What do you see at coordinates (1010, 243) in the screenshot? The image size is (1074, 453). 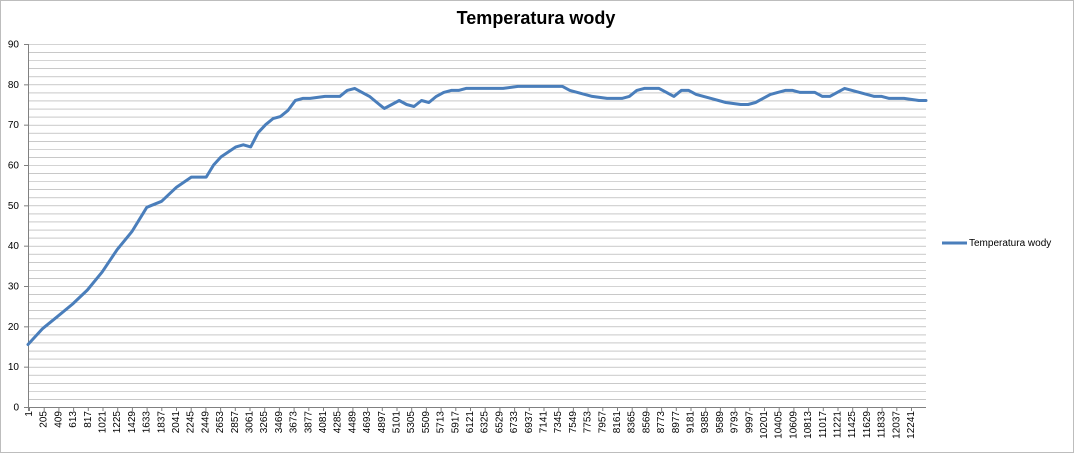 I see `legend-label: Temperatura wody` at bounding box center [1010, 243].